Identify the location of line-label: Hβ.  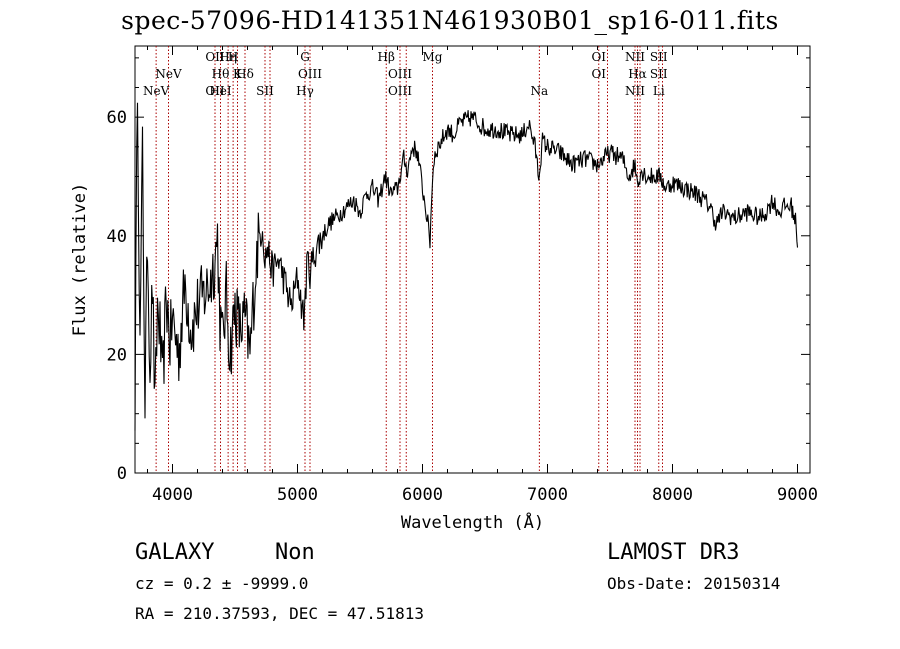
(386, 57).